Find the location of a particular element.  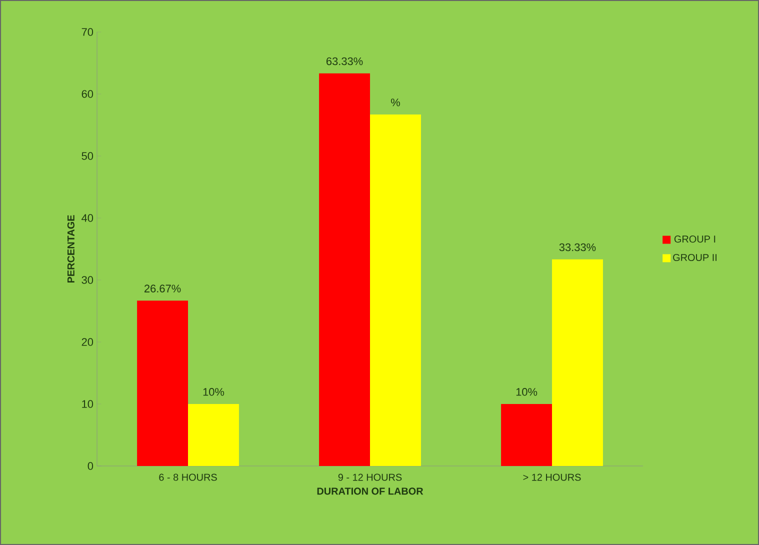

legend-label: GROUP II is located at coordinates (694, 258).